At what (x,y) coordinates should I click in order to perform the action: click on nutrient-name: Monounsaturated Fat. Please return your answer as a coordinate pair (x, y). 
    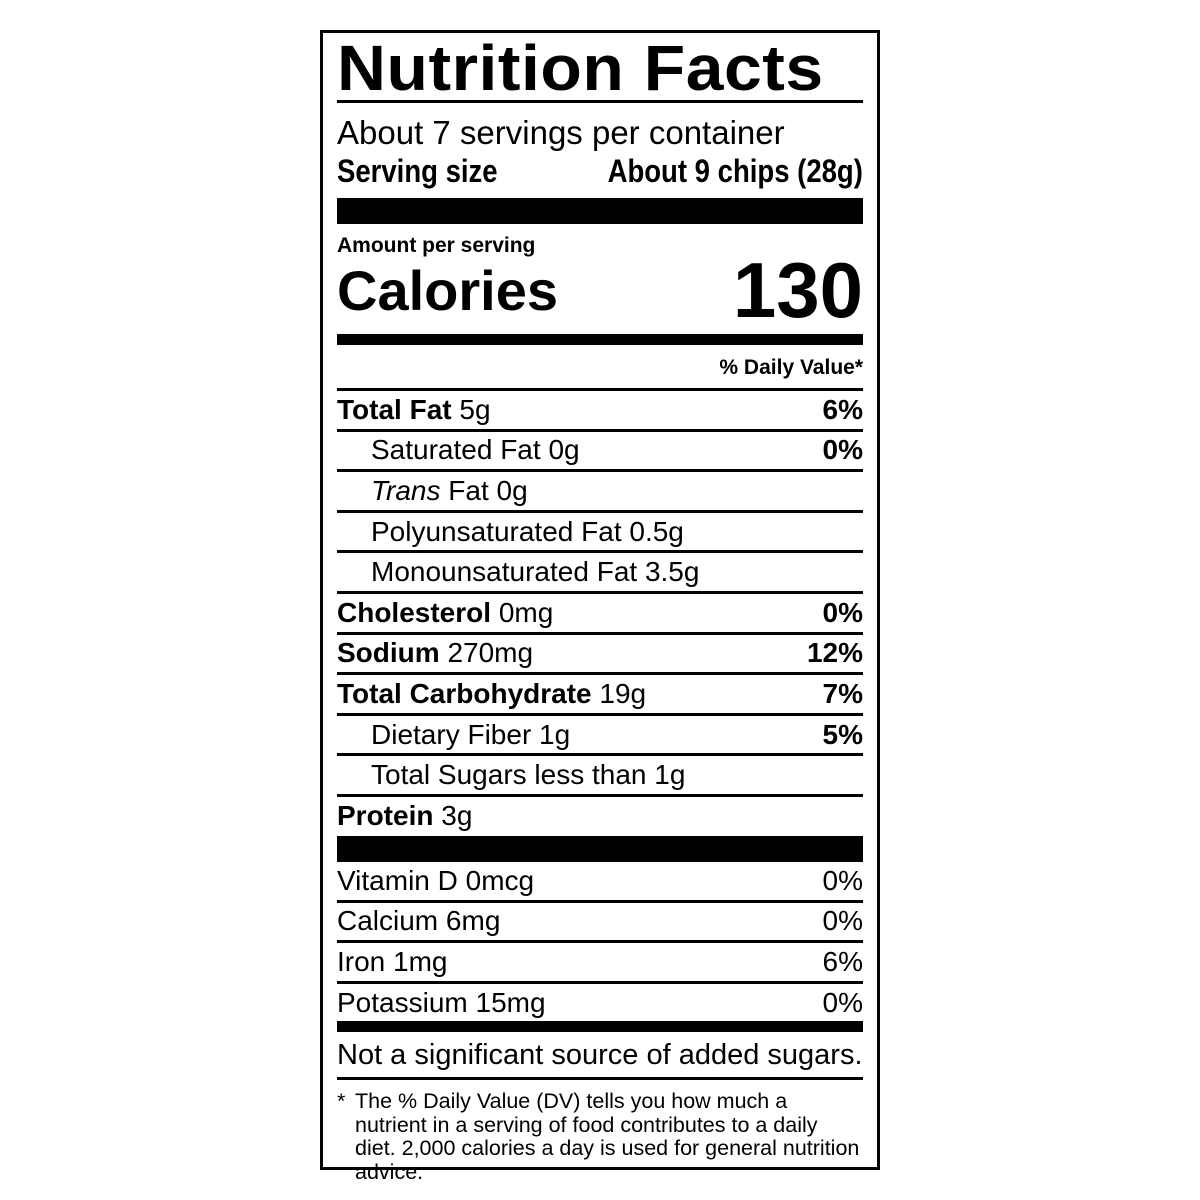
    Looking at the image, I should click on (504, 572).